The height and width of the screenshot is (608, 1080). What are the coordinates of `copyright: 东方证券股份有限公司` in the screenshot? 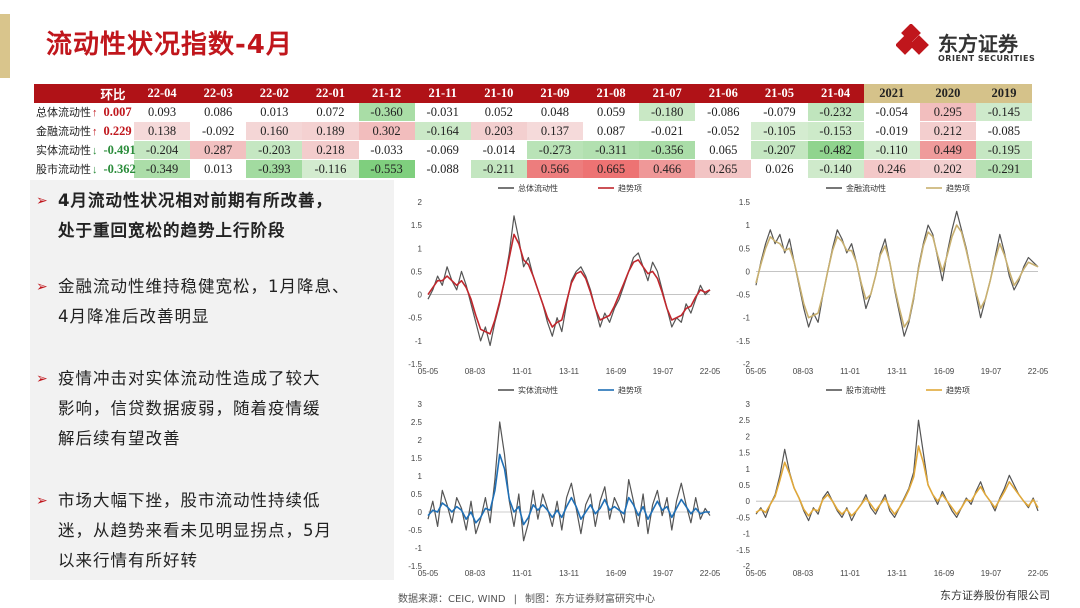 It's located at (995, 595).